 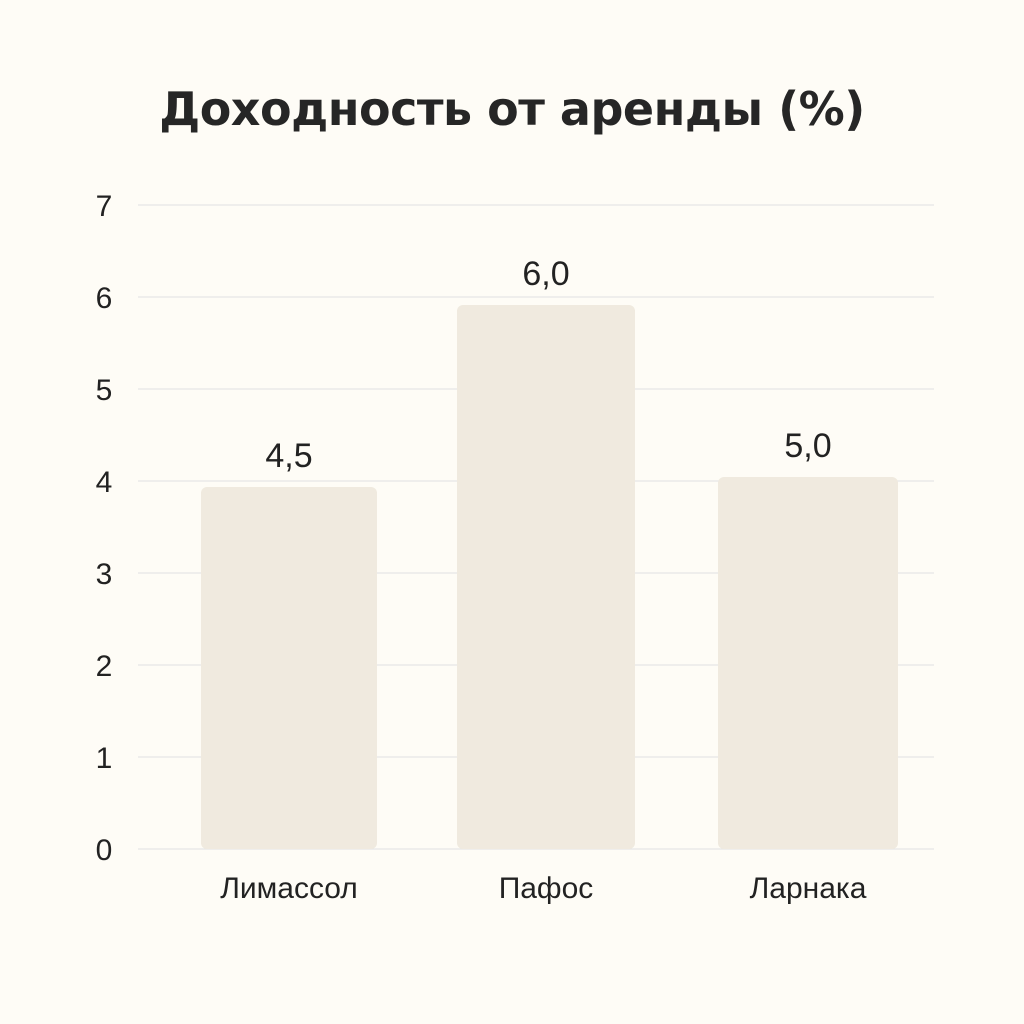 I want to click on y-axis-ticks: 0 1 2 3 4 5 6 7, so click(x=104, y=528).